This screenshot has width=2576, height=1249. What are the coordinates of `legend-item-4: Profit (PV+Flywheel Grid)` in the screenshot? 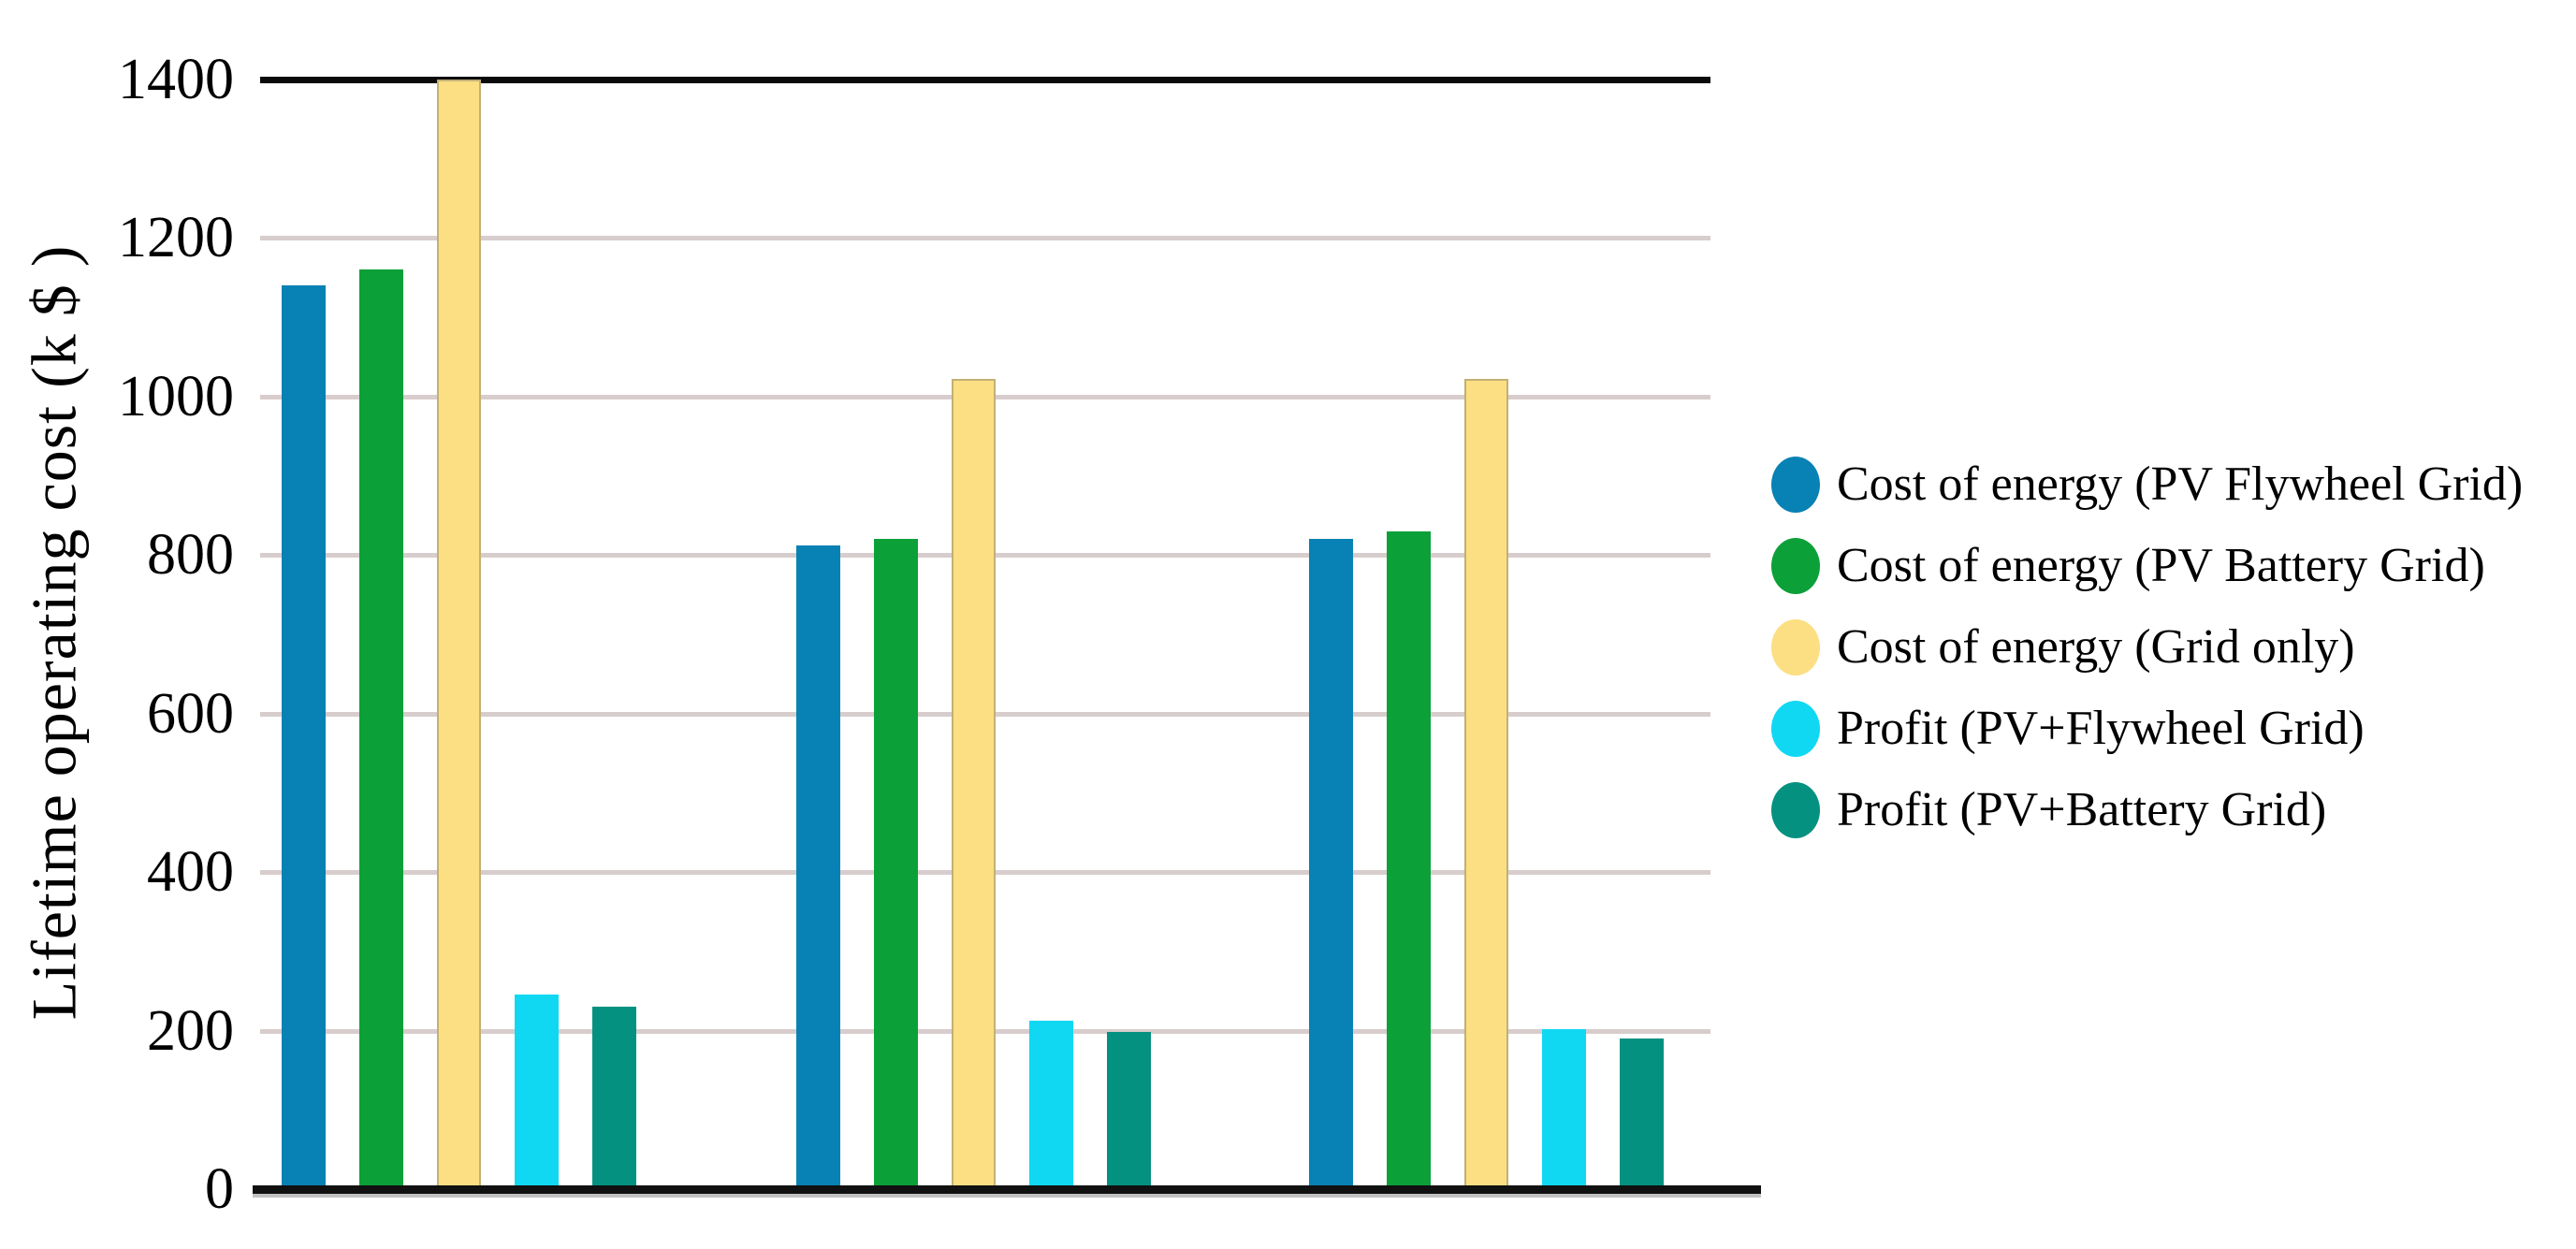 It's located at (2147, 728).